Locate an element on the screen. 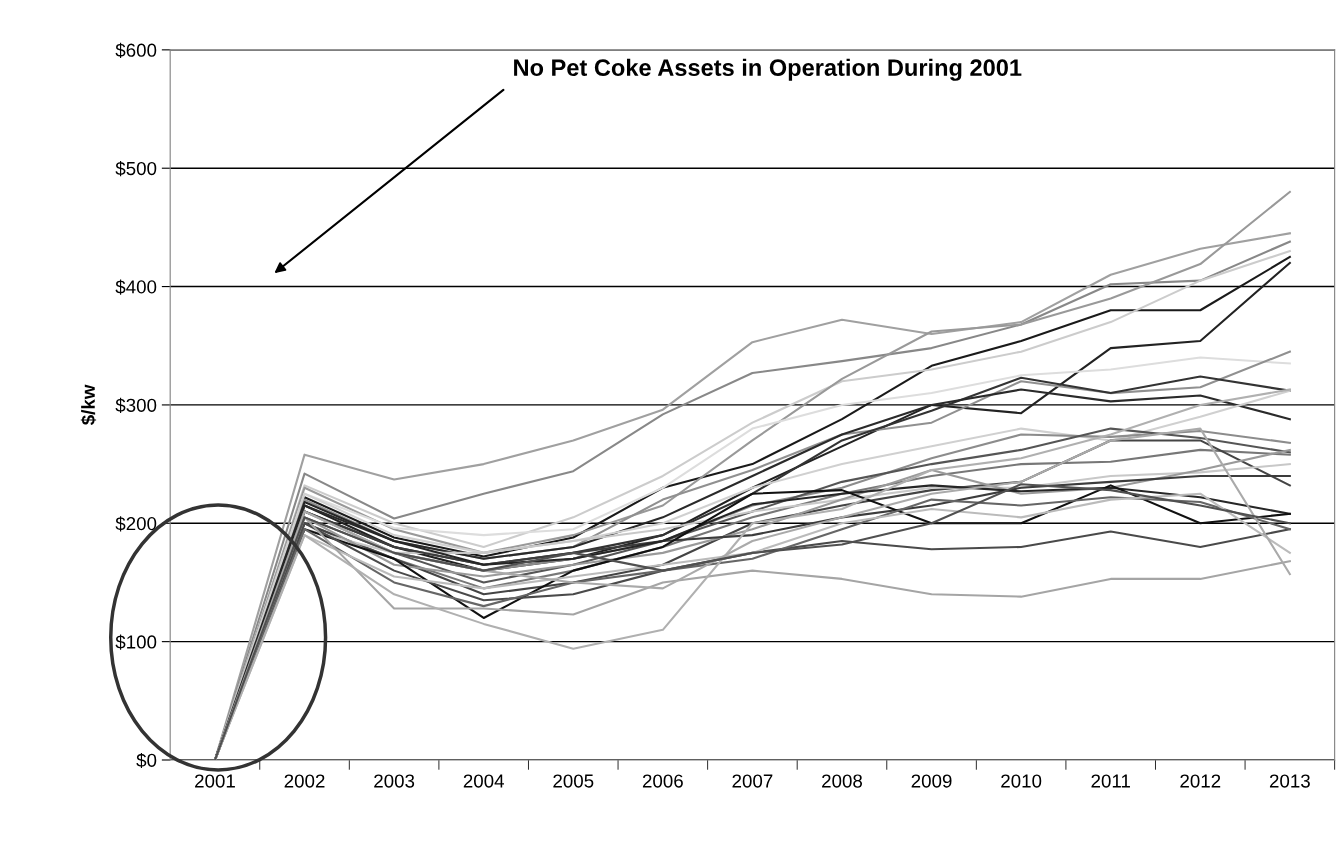 Image resolution: width=1340 pixels, height=845 pixels. x-tick-label: 2002 is located at coordinates (304, 781).